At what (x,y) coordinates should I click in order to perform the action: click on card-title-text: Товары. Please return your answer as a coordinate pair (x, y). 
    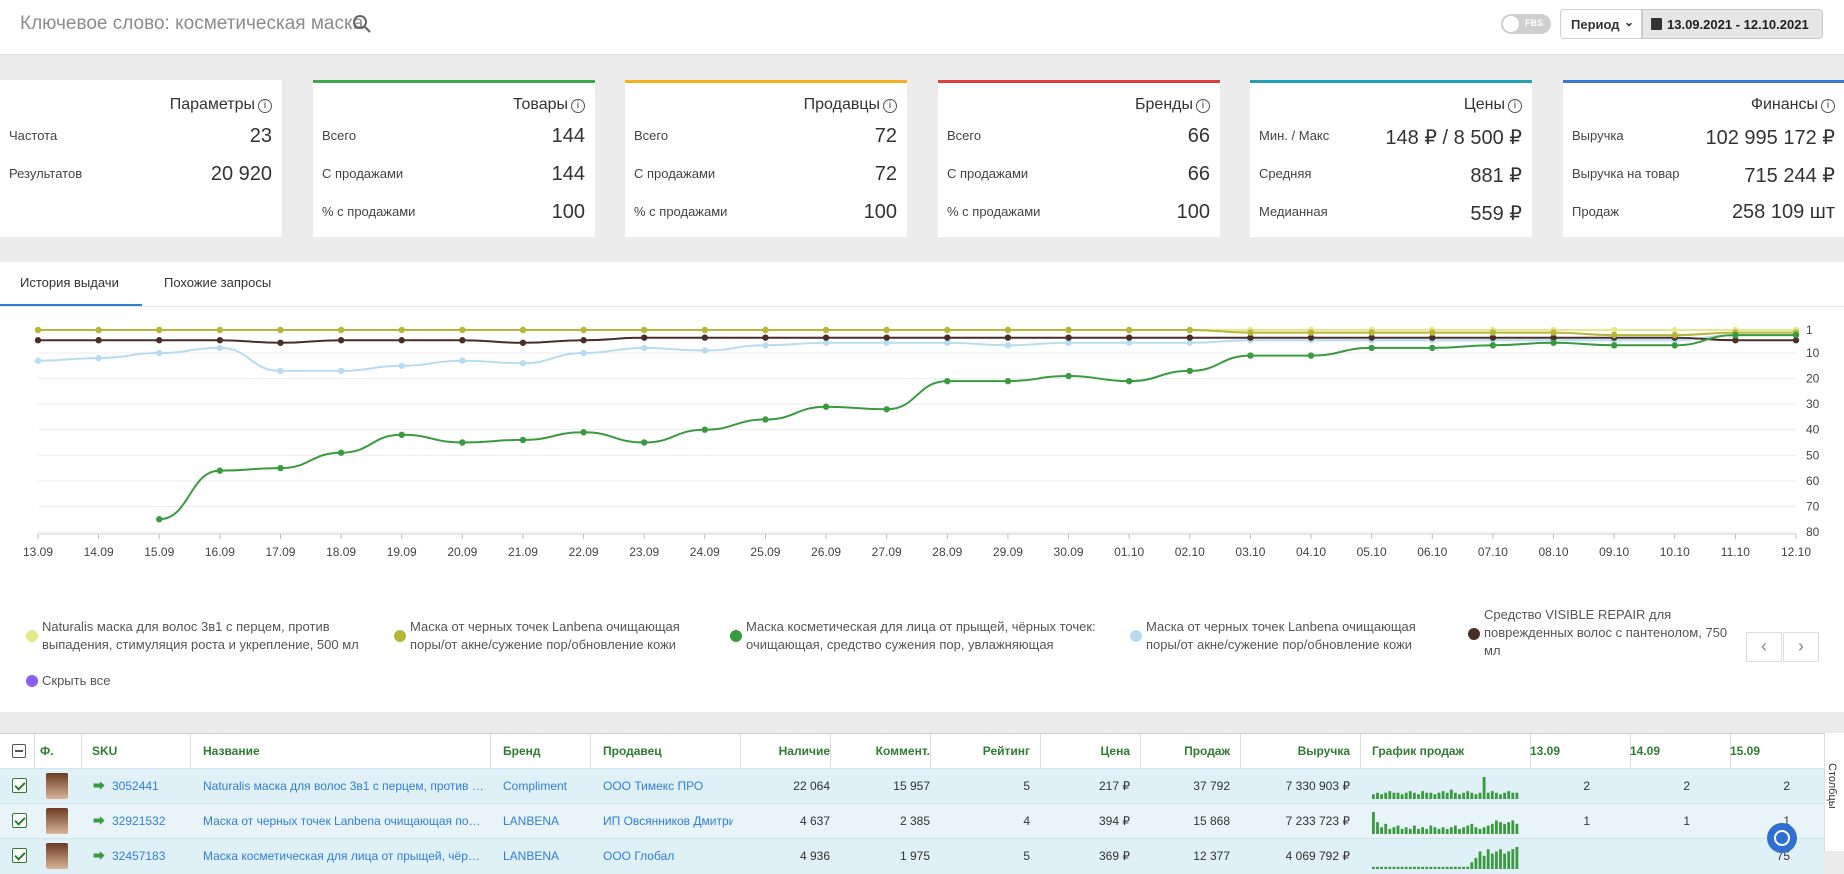
    Looking at the image, I should click on (540, 104).